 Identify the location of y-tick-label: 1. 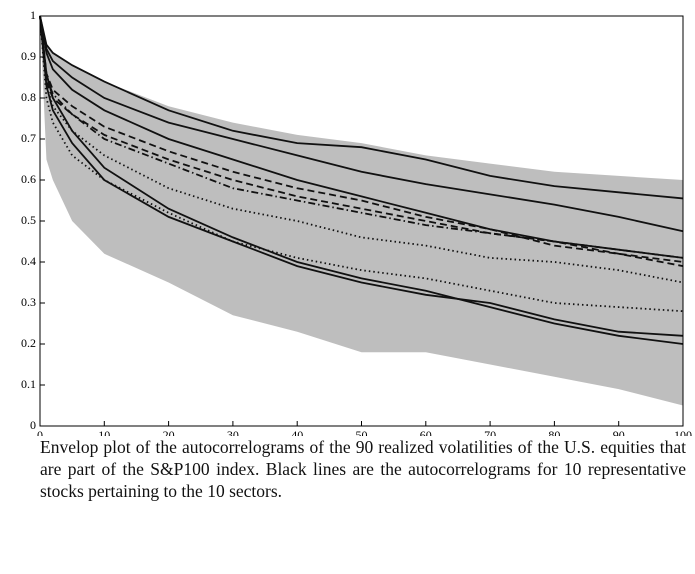
(33, 15).